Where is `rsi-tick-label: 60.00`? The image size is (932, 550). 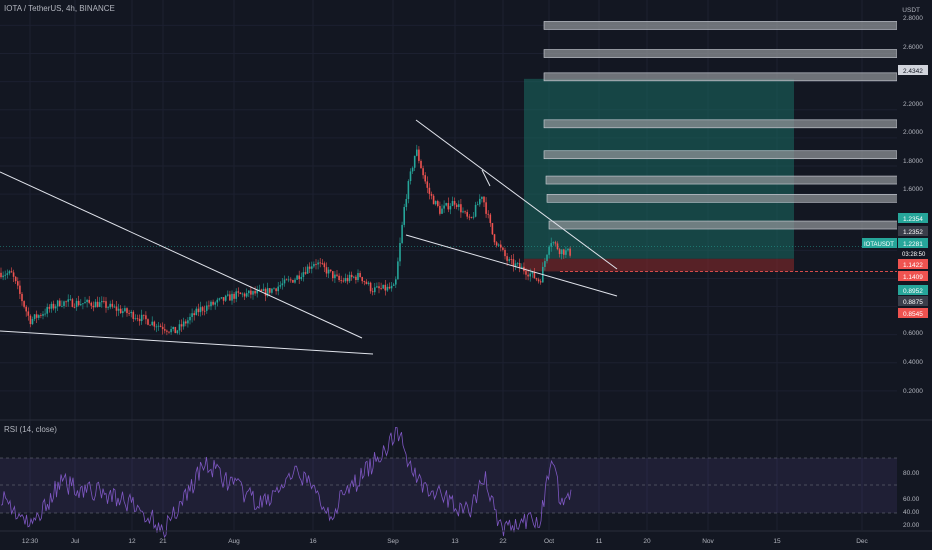 rsi-tick-label: 60.00 is located at coordinates (911, 499).